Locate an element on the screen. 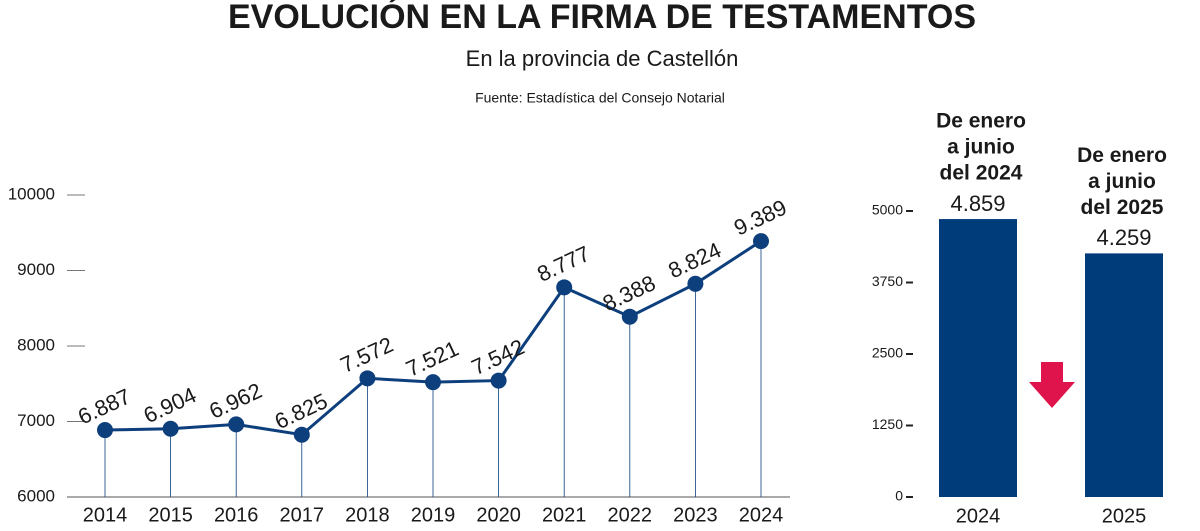 The image size is (1200, 531). y-tick-label: 10000 is located at coordinates (31, 193).